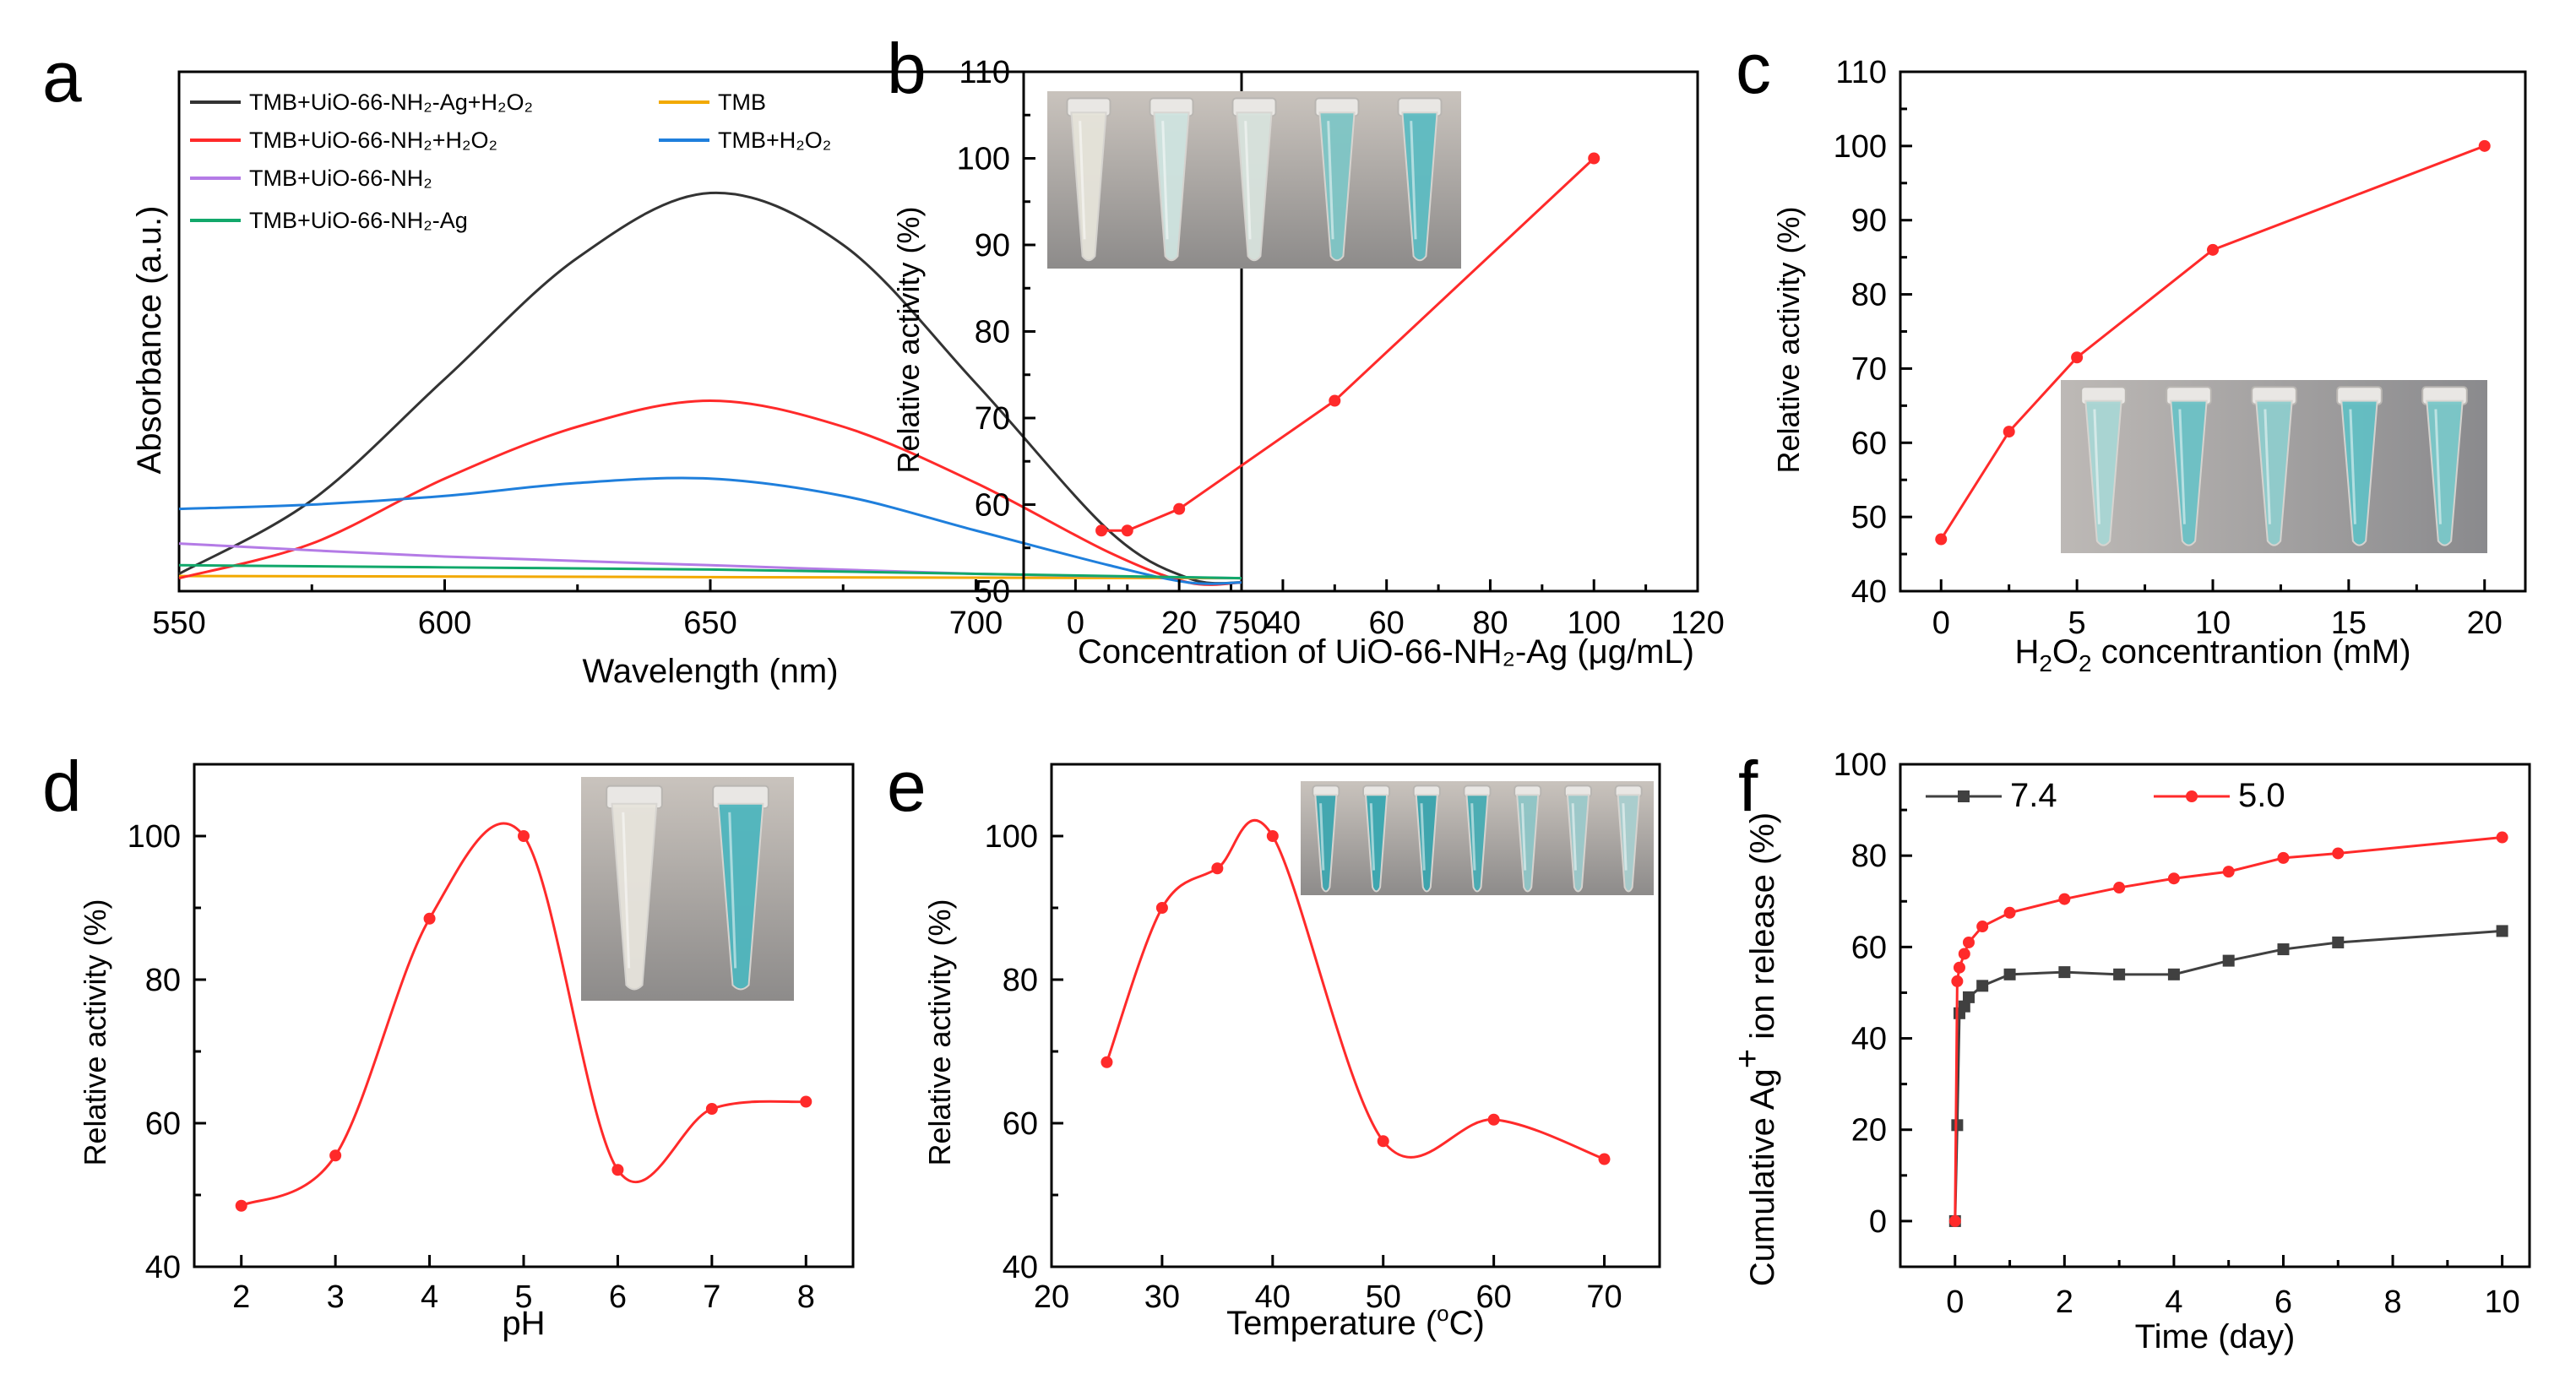  I want to click on plot-frame-f, so click(2215, 1015).